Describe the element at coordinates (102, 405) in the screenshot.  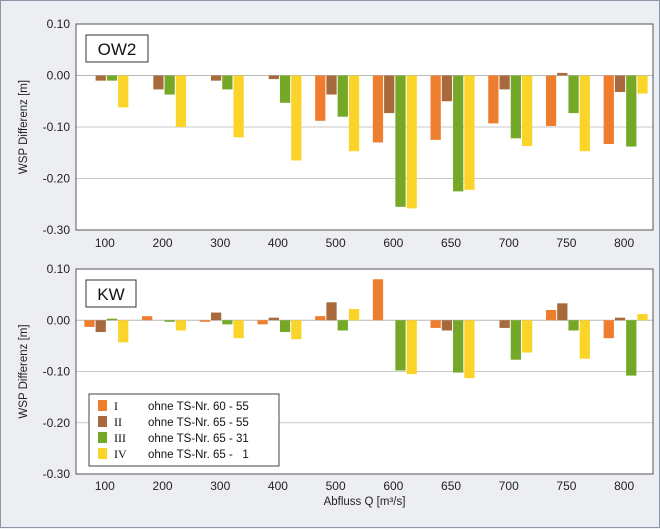
I see `legend-swatch-i` at that location.